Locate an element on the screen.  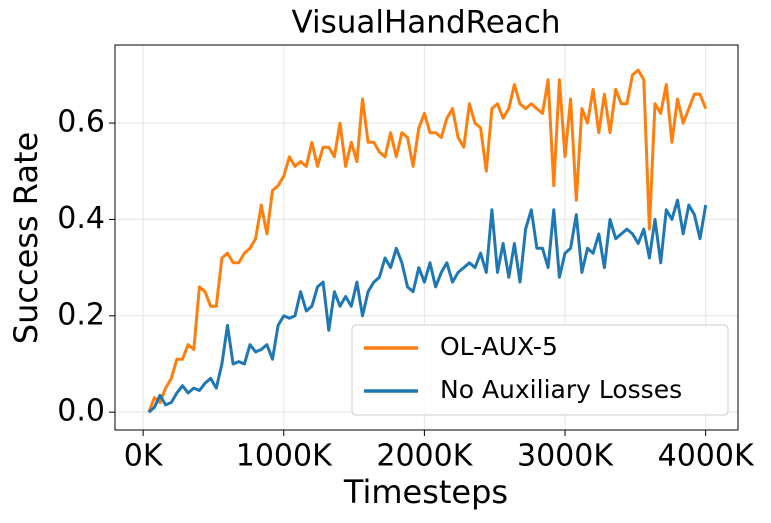
y-tick-label: 0.2 is located at coordinates (81, 314).